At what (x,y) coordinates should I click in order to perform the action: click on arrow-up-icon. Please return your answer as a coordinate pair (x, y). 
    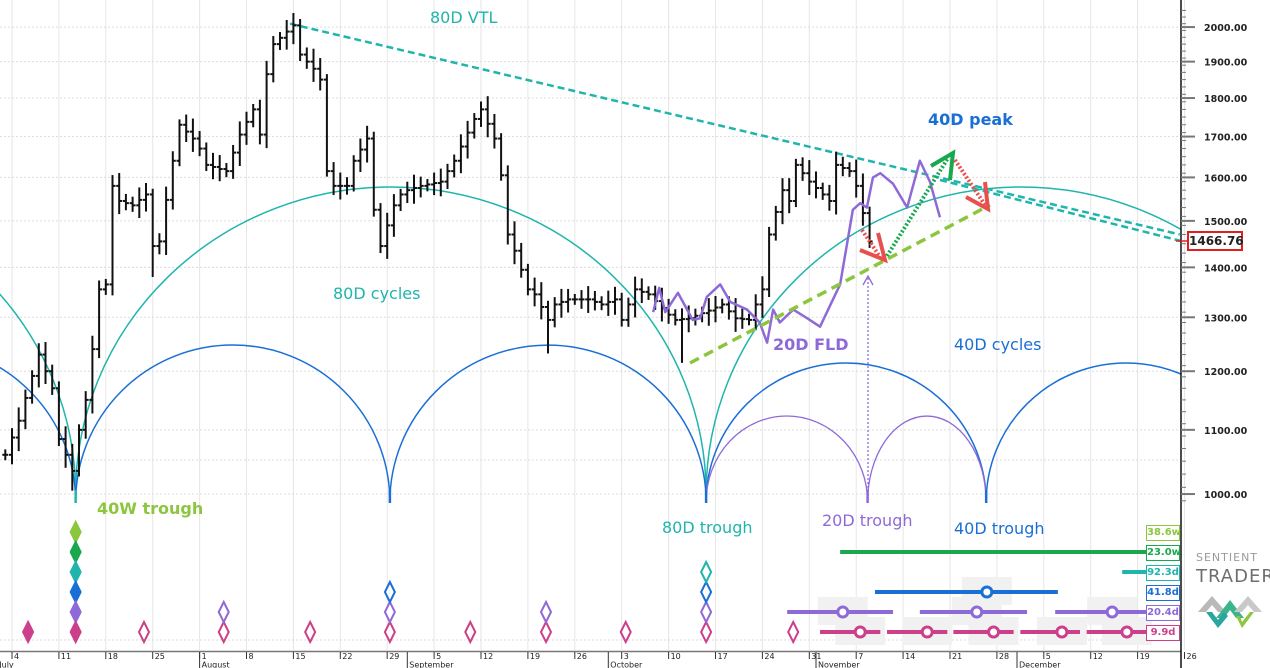
    Looking at the image, I should click on (868, 280).